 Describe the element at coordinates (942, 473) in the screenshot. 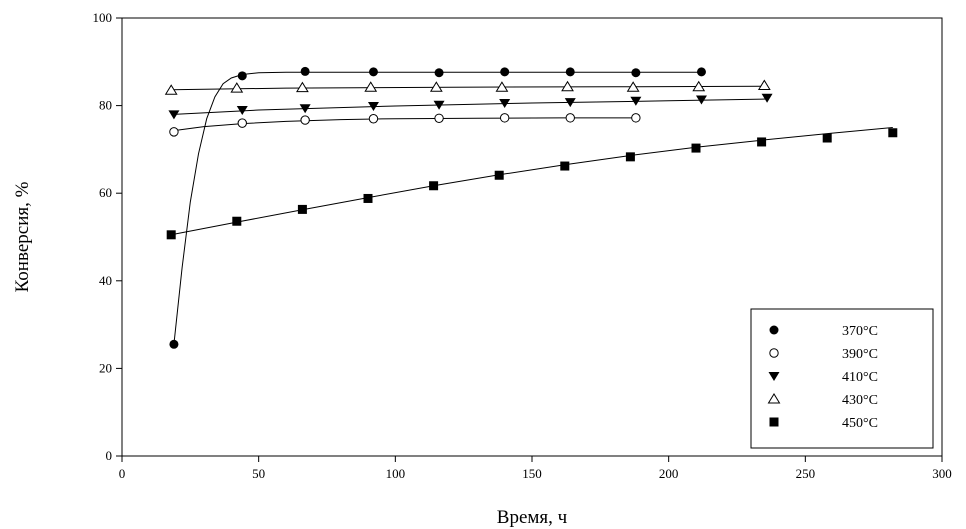

I see `x-tick-label-6: 300` at that location.